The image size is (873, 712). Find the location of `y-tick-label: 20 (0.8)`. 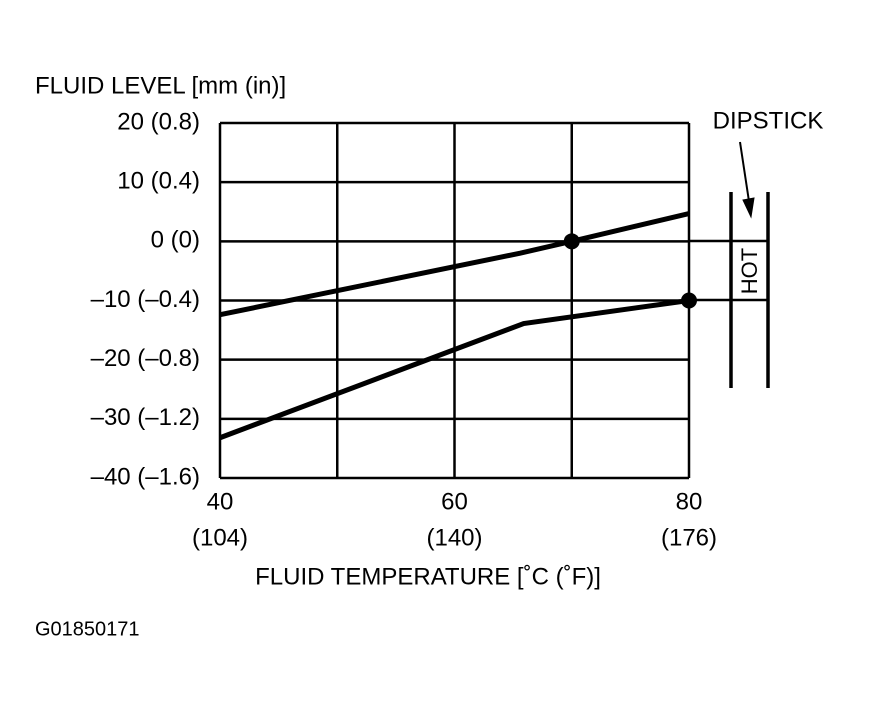

y-tick-label: 20 (0.8) is located at coordinates (158, 121).